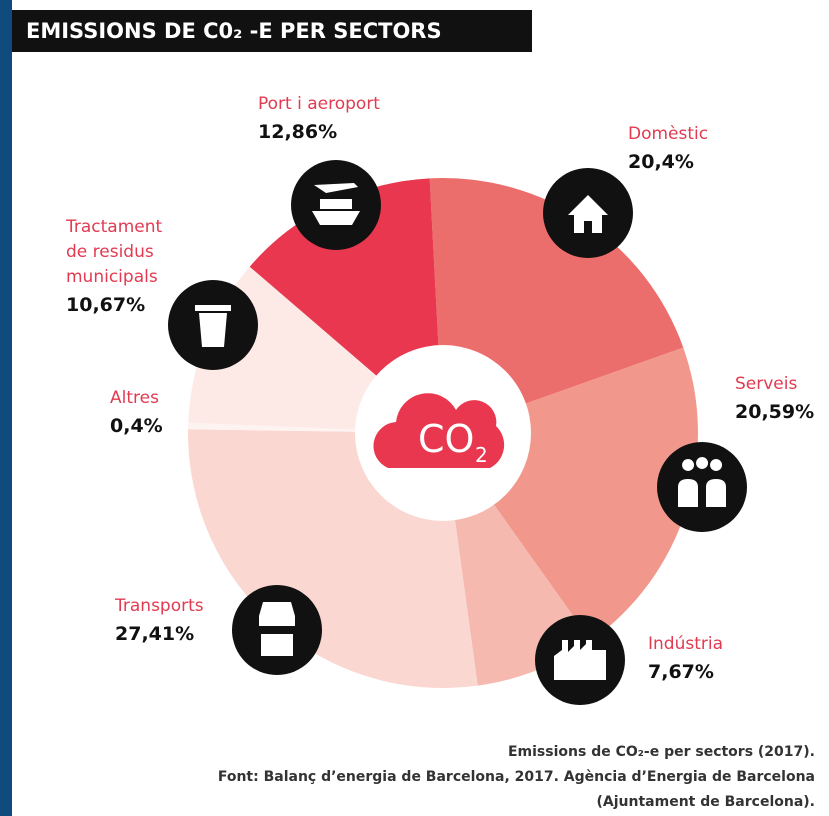  I want to click on category-label: Domèstic, so click(668, 134).